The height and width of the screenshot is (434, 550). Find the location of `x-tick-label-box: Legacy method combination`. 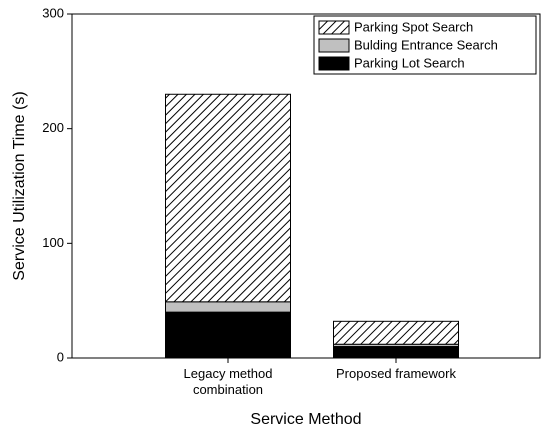

x-tick-label-box: Legacy method combination is located at coordinates (228, 381).